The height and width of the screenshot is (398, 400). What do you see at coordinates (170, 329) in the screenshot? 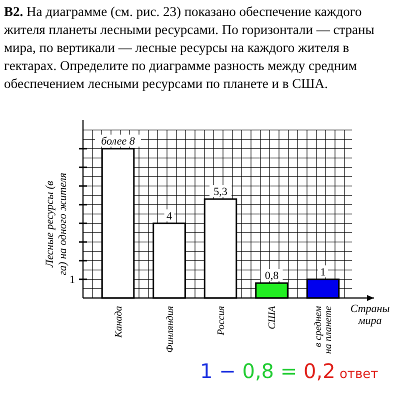
I see `x-tick-label: Финляндия` at bounding box center [170, 329].